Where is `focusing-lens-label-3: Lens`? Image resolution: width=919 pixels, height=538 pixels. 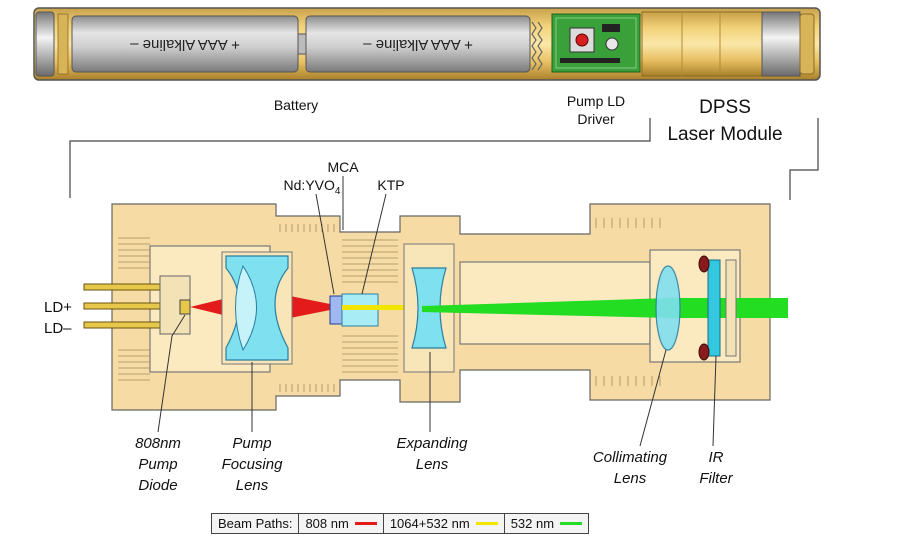 focusing-lens-label-3: Lens is located at coordinates (252, 485).